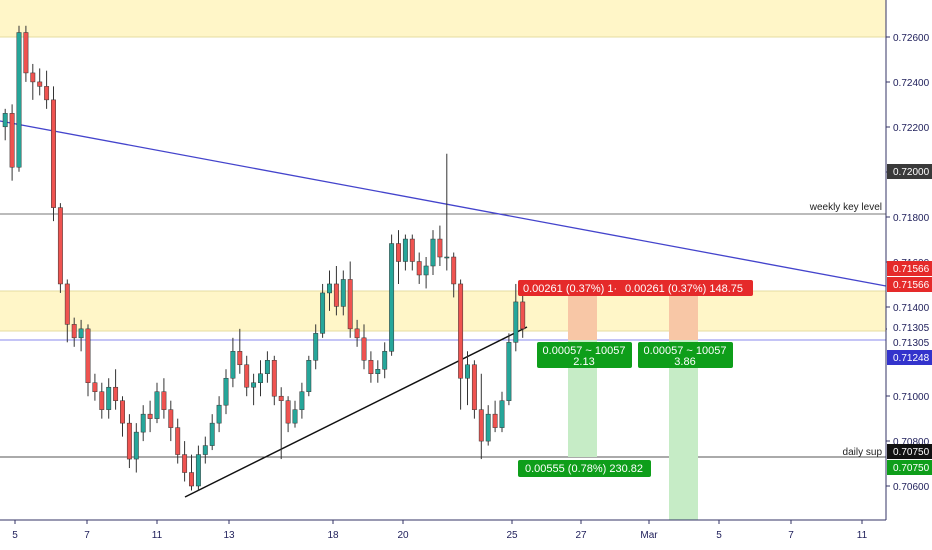 The height and width of the screenshot is (550, 932). I want to click on price-label-71305-a: 0.71305, so click(909, 327).